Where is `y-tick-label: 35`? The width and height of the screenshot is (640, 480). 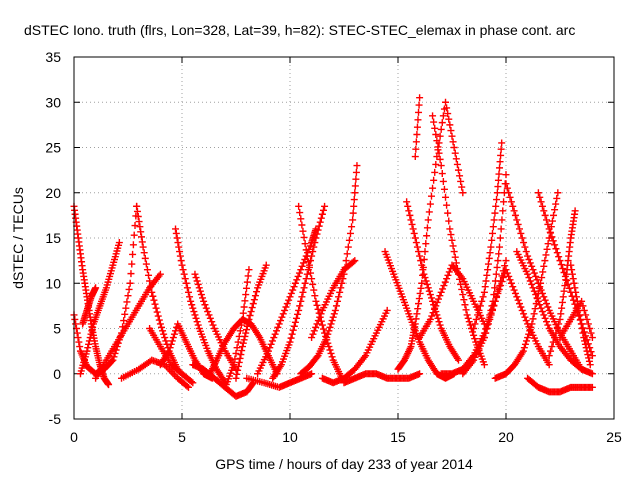 y-tick-label: 35 is located at coordinates (53, 57).